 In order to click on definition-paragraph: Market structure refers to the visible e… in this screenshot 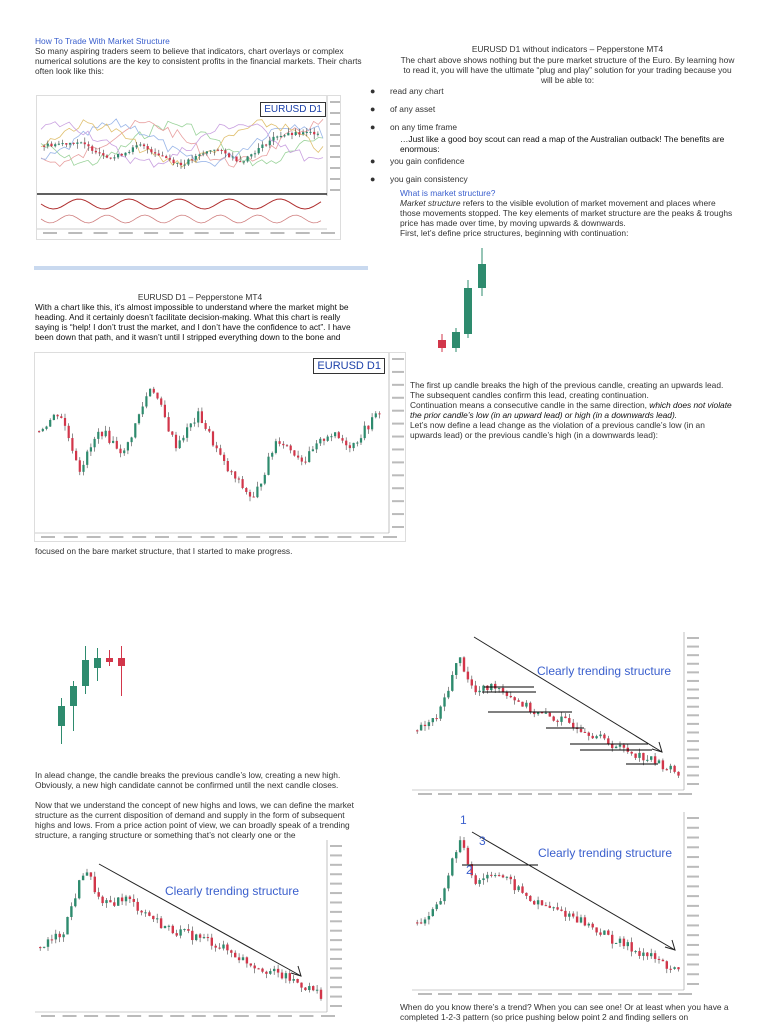, I will do `click(566, 213)`.